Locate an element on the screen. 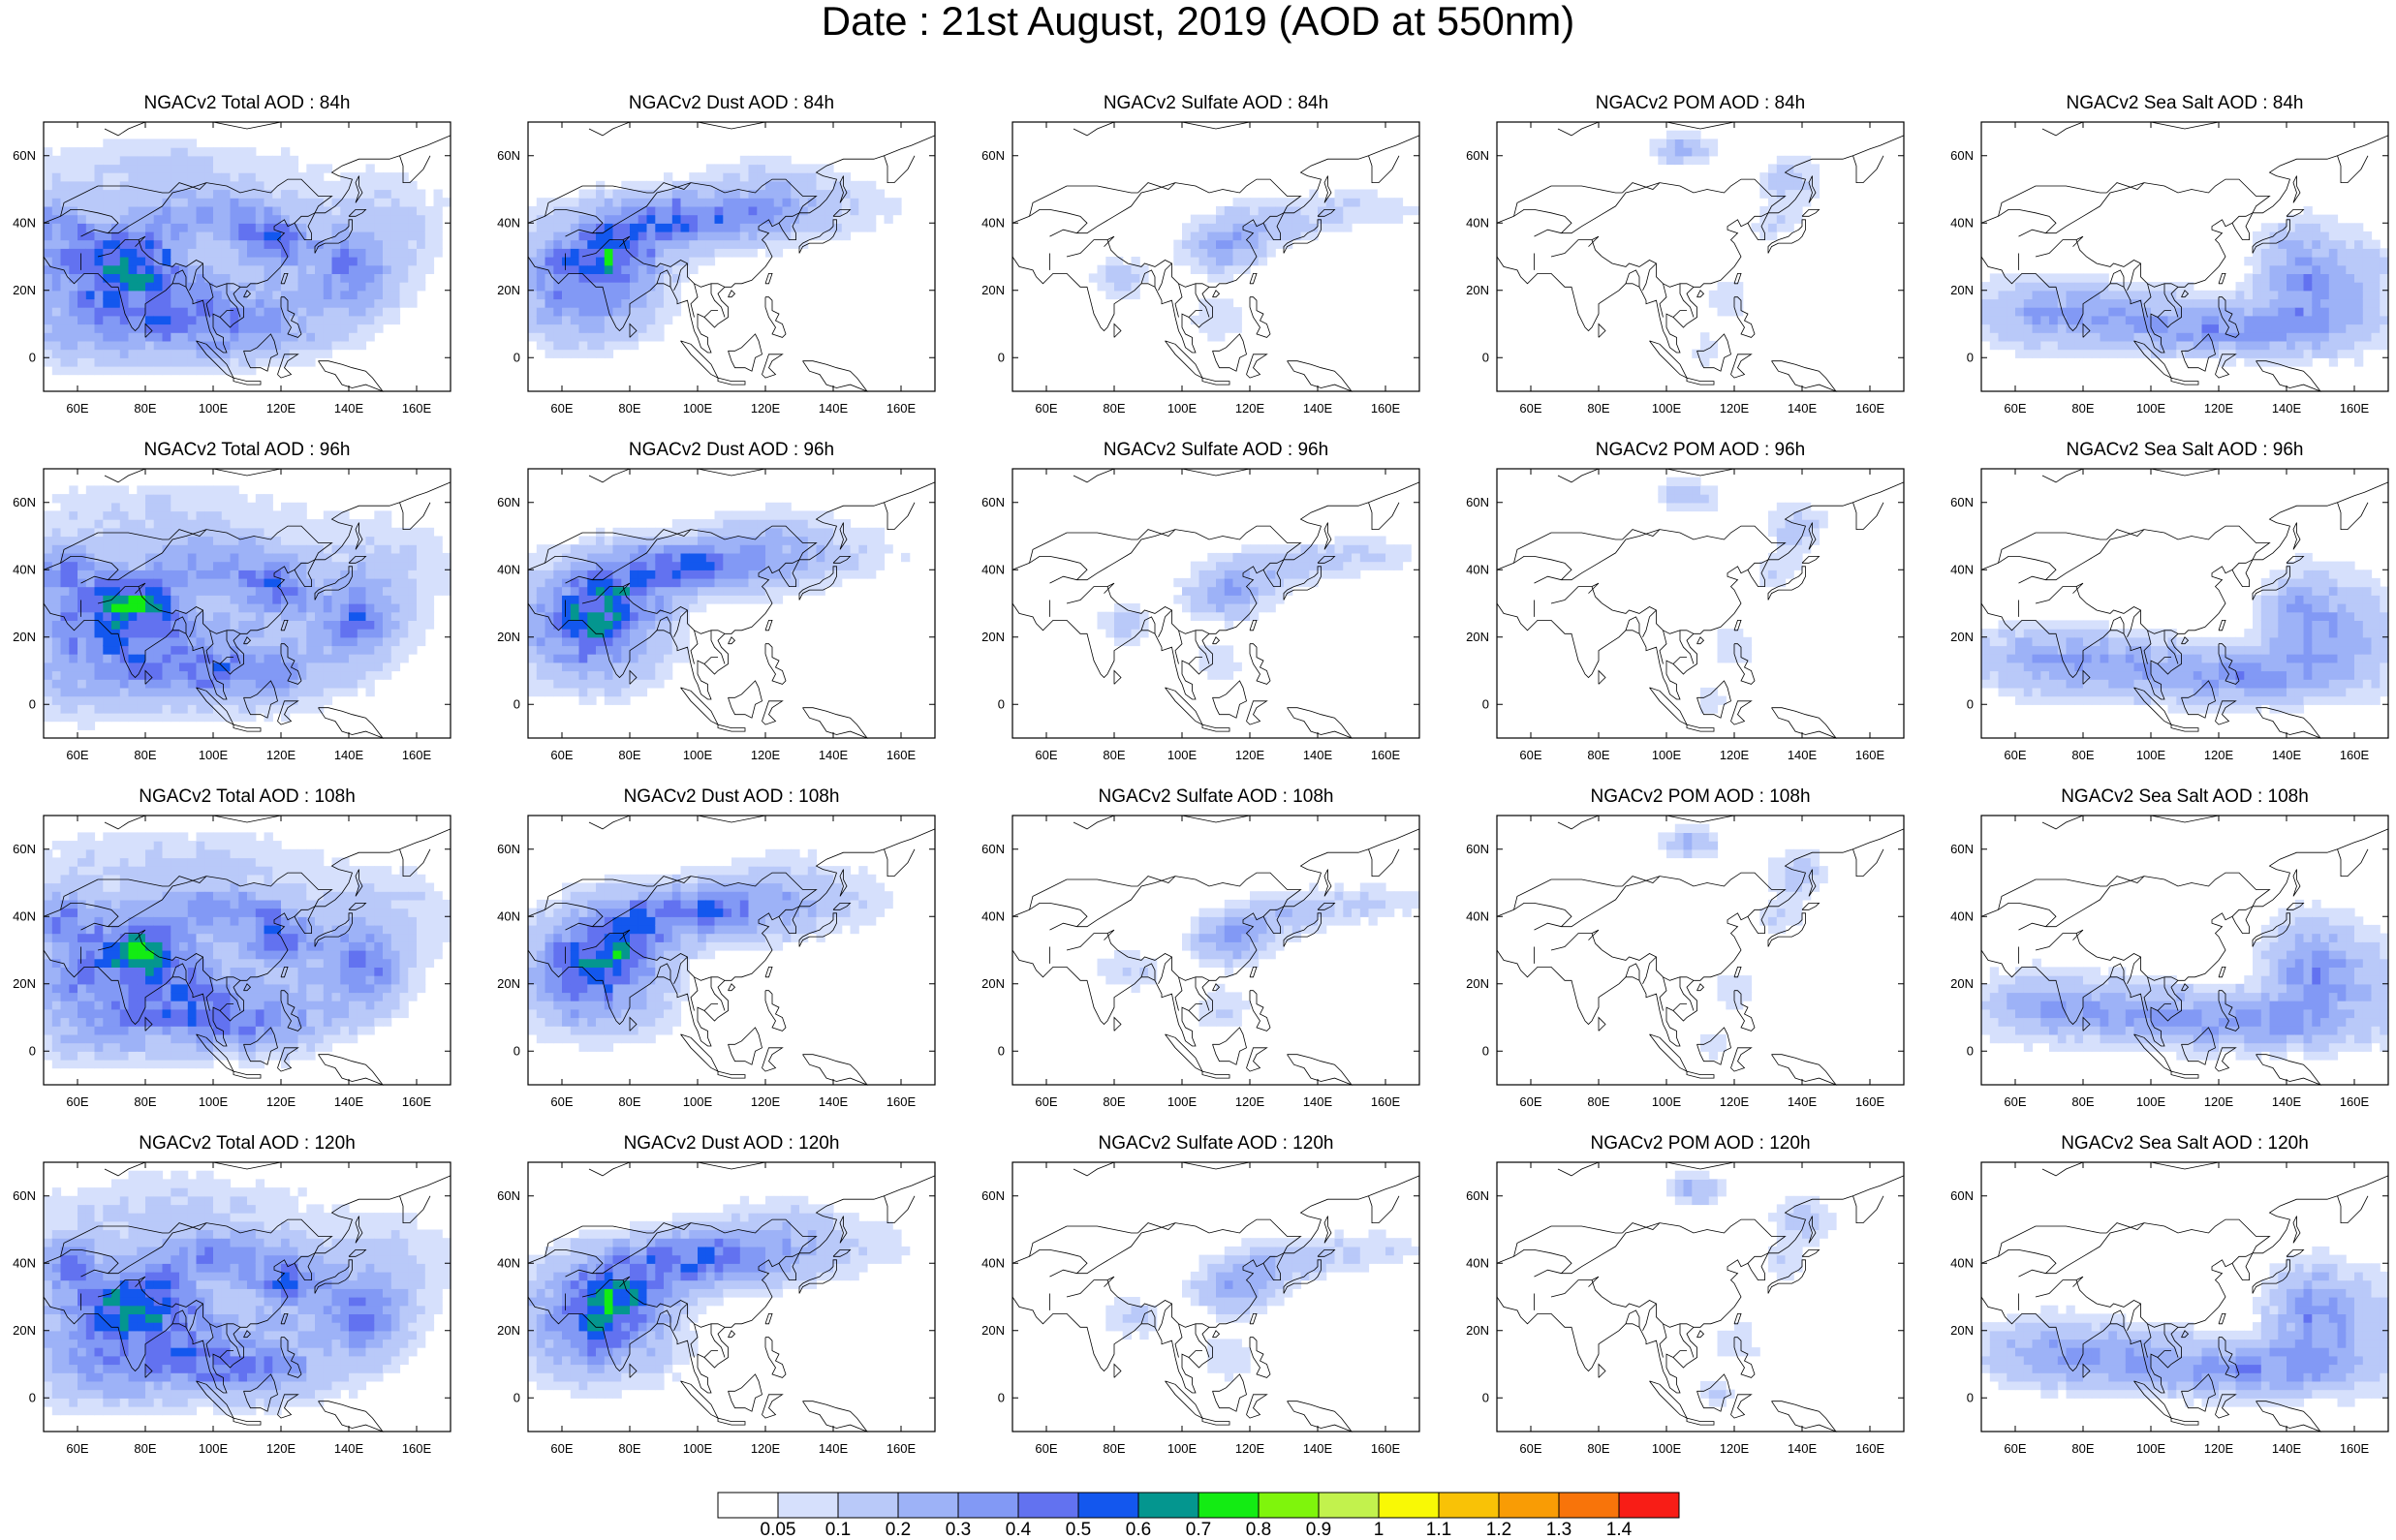  lat-tick-label: 40N is located at coordinates (1477, 222).